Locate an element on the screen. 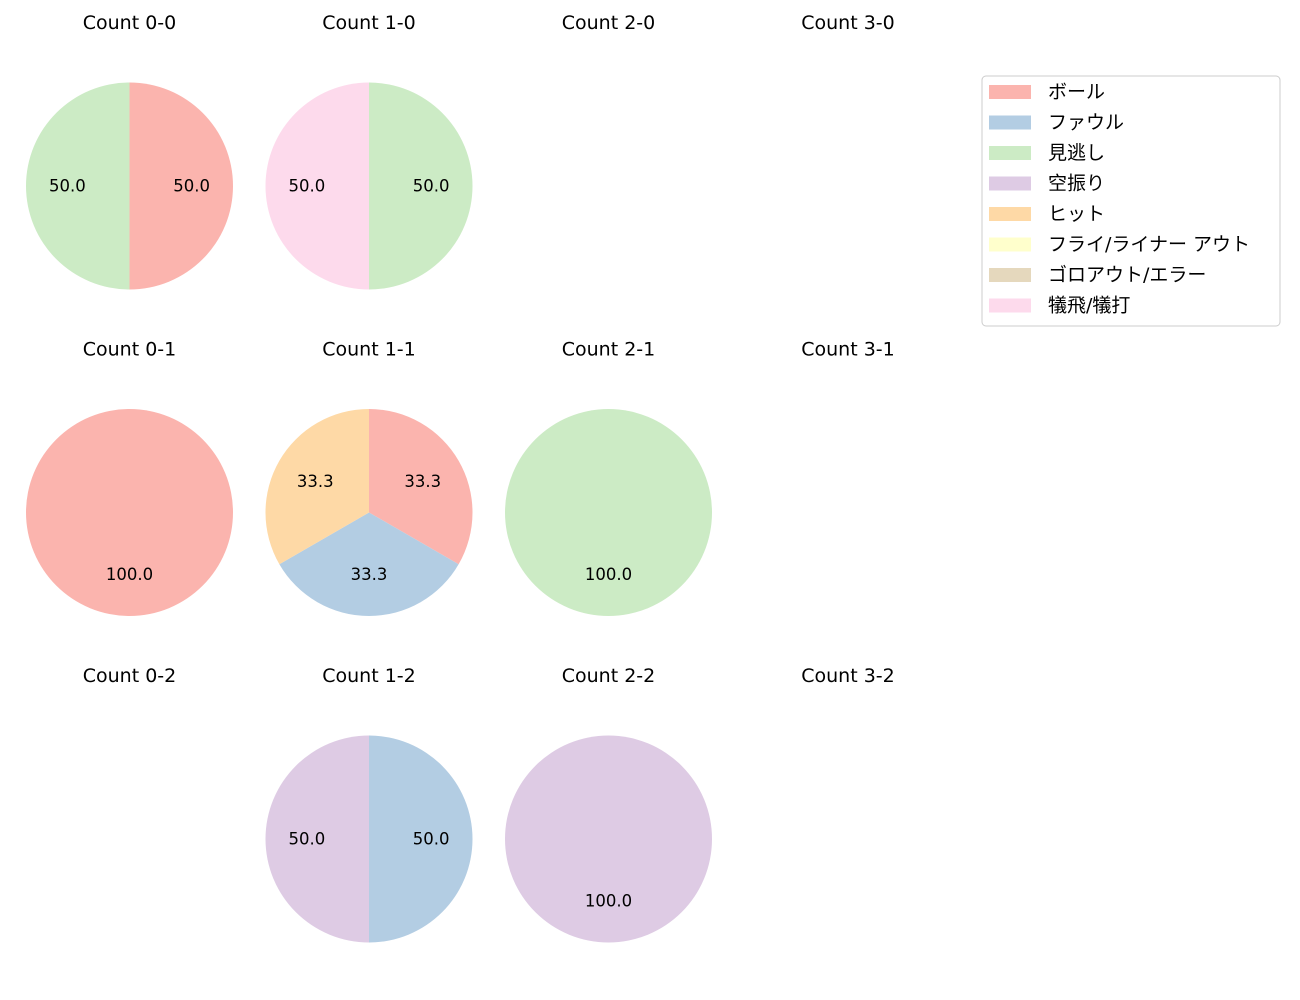  legend-label: 犠飛/犠打 is located at coordinates (1089, 306).